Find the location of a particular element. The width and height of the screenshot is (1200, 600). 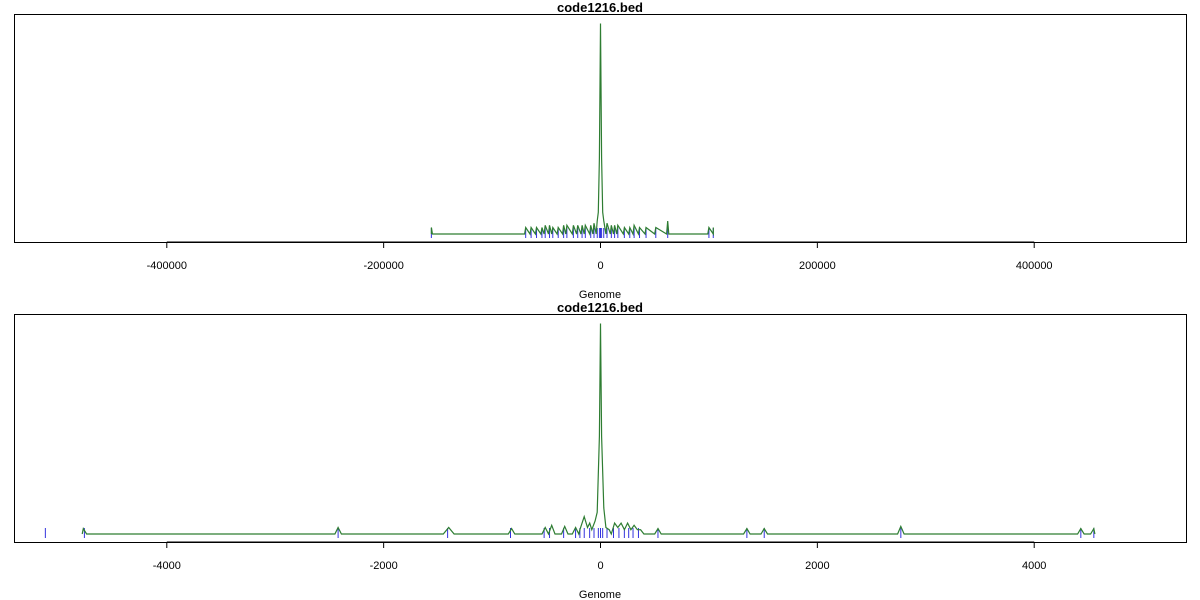

bottom-x-axis-label: Genome is located at coordinates (600, 594).